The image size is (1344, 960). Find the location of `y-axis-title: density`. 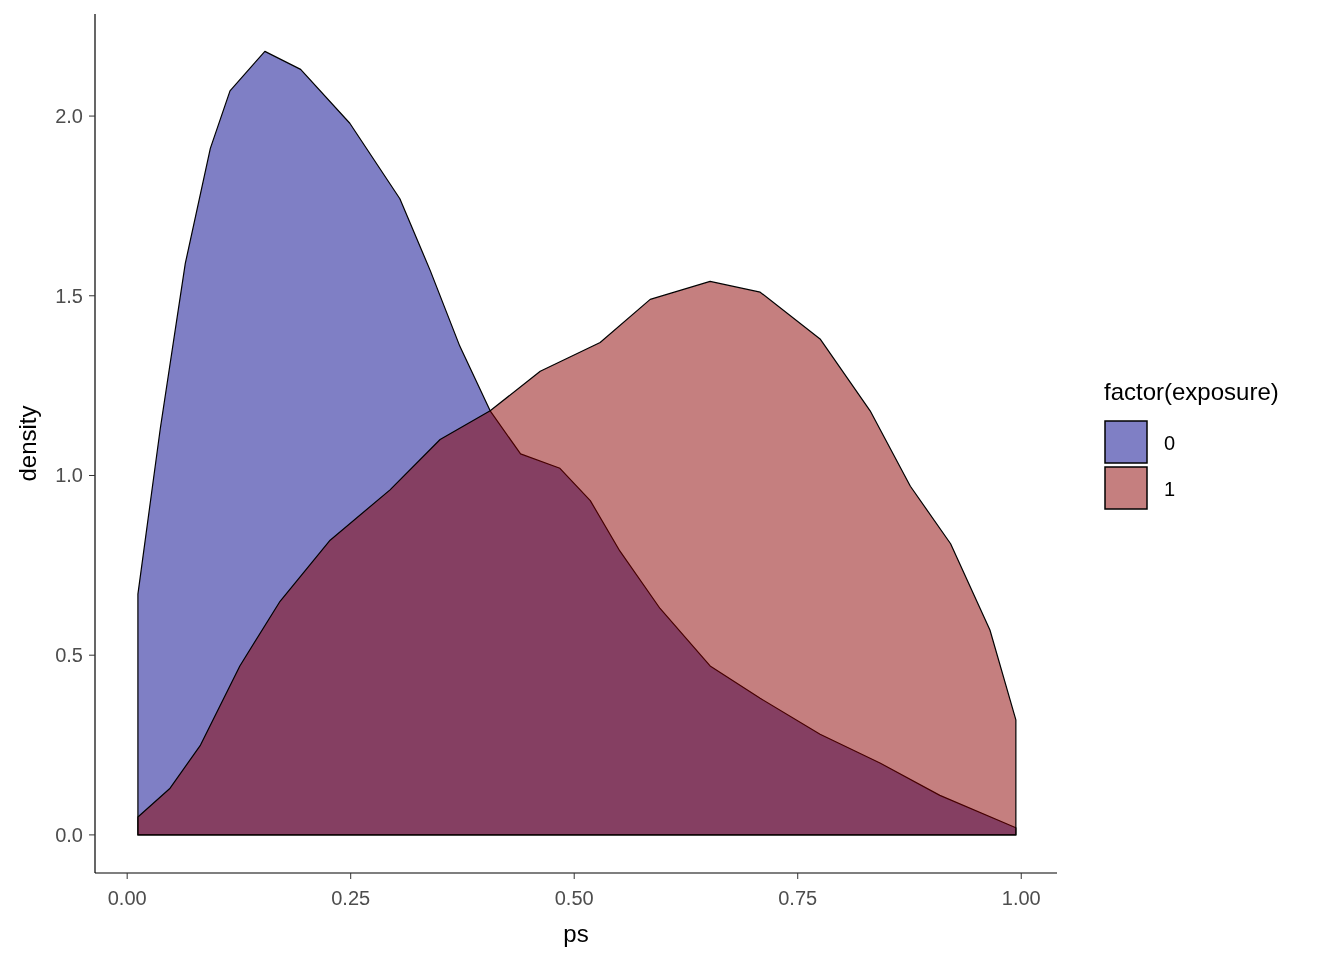

y-axis-title: density is located at coordinates (27, 443).